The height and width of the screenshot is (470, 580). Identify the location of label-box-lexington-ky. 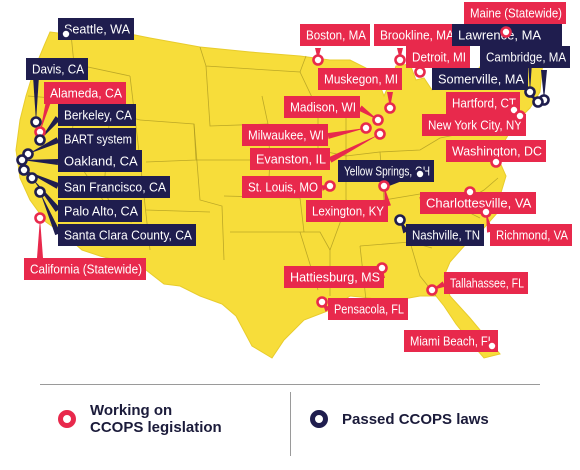
(347, 211).